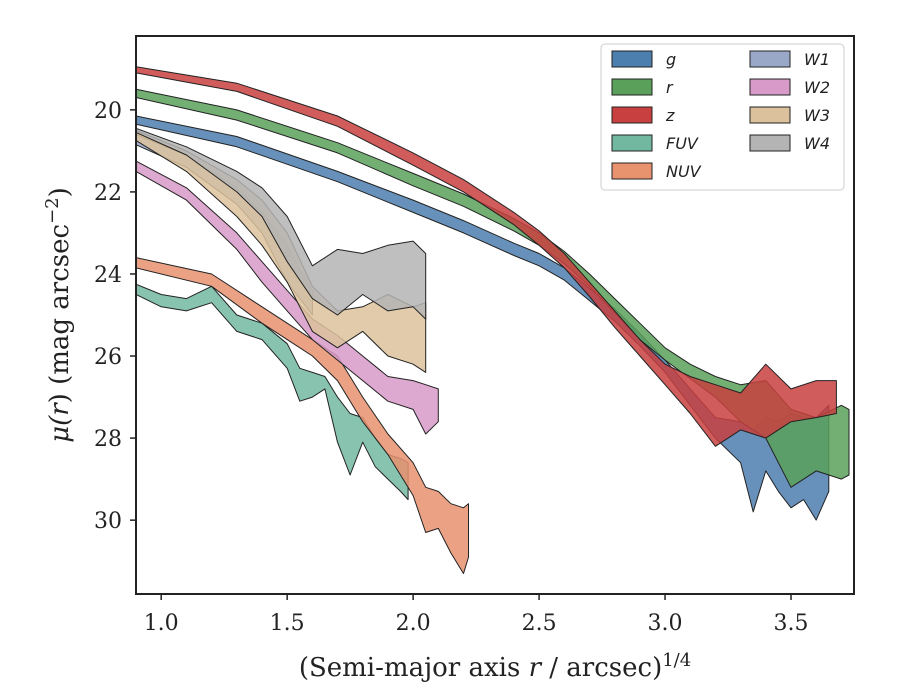  What do you see at coordinates (770, 143) in the screenshot?
I see `legend-swatch-w4` at bounding box center [770, 143].